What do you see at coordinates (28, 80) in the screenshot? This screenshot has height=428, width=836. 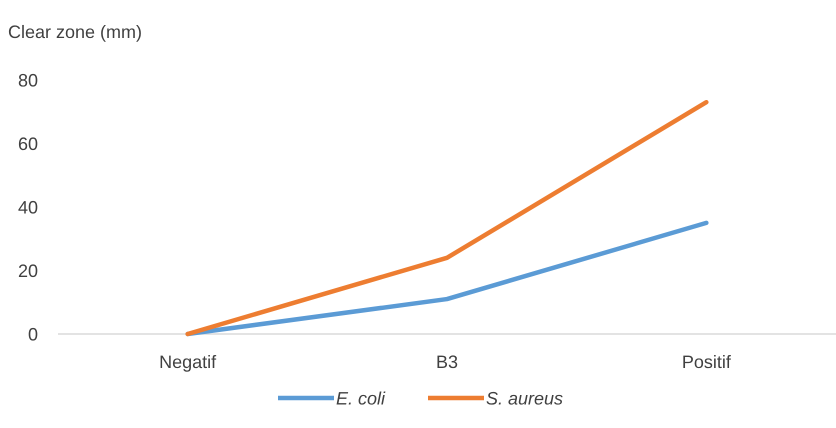 I see `y-tick-label: 80` at bounding box center [28, 80].